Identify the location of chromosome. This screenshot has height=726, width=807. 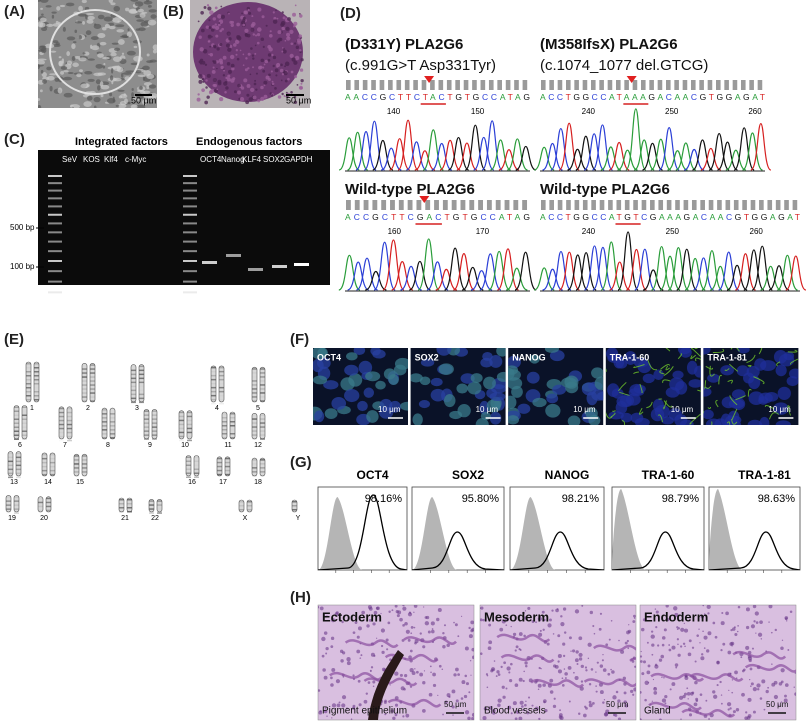
(159, 505).